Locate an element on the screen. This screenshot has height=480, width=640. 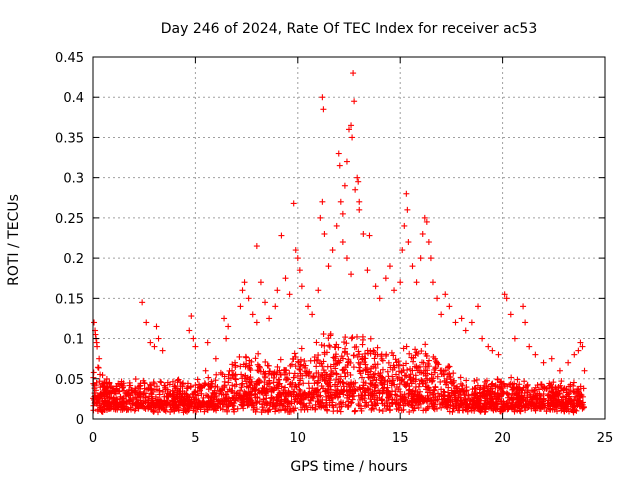
x-tick-label: 0 is located at coordinates (93, 438).